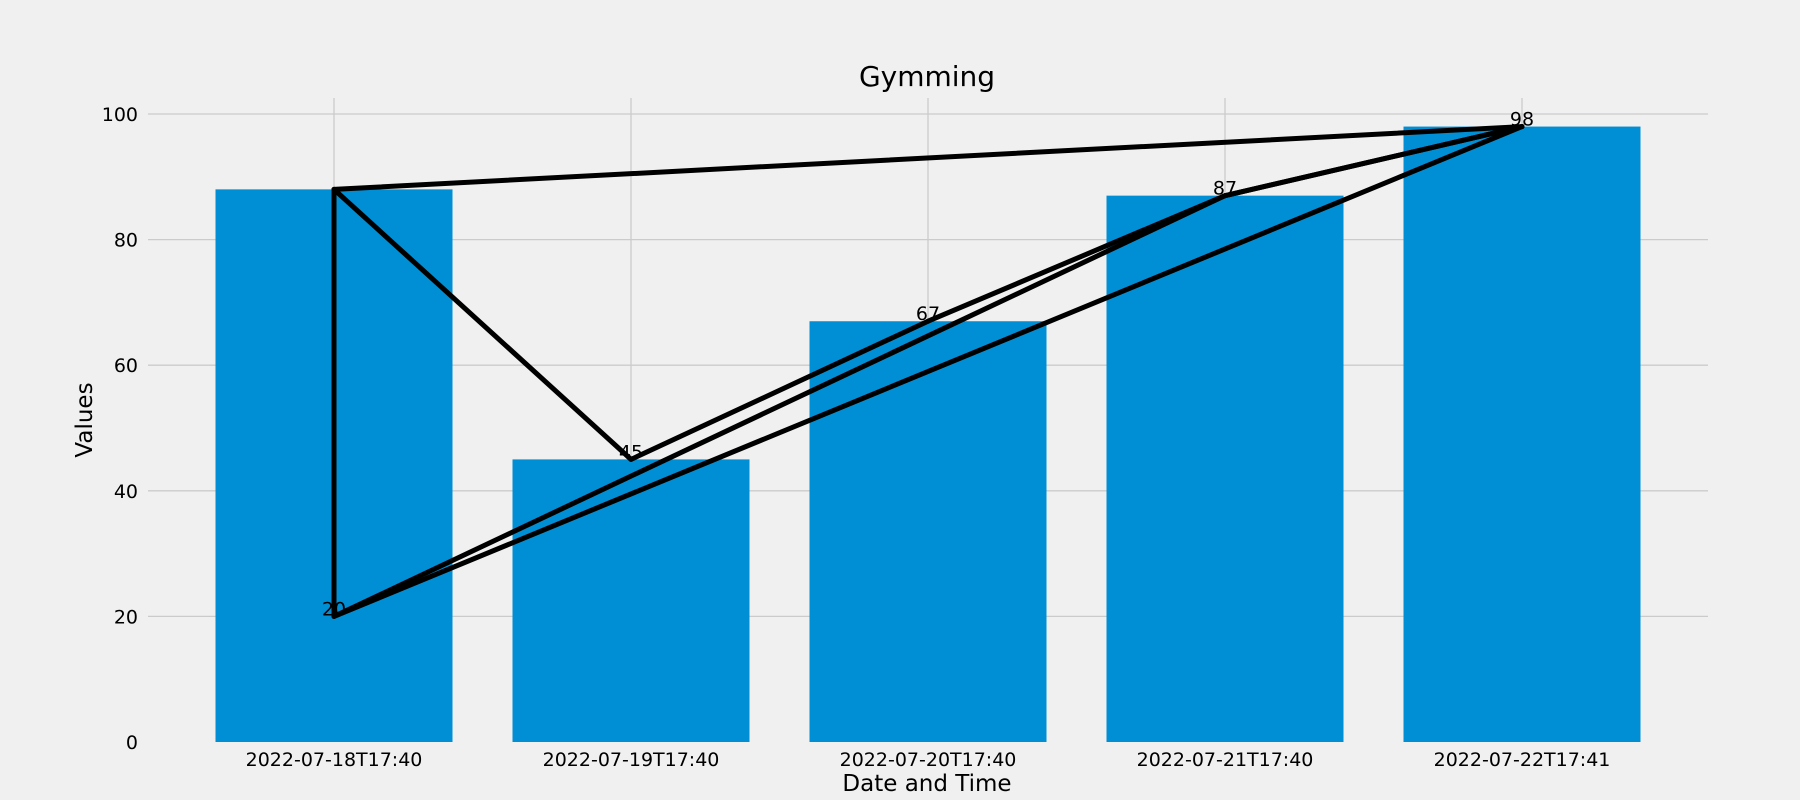 The height and width of the screenshot is (800, 1800). I want to click on x-tick-label: 2022-07-18T17:40, so click(334, 760).